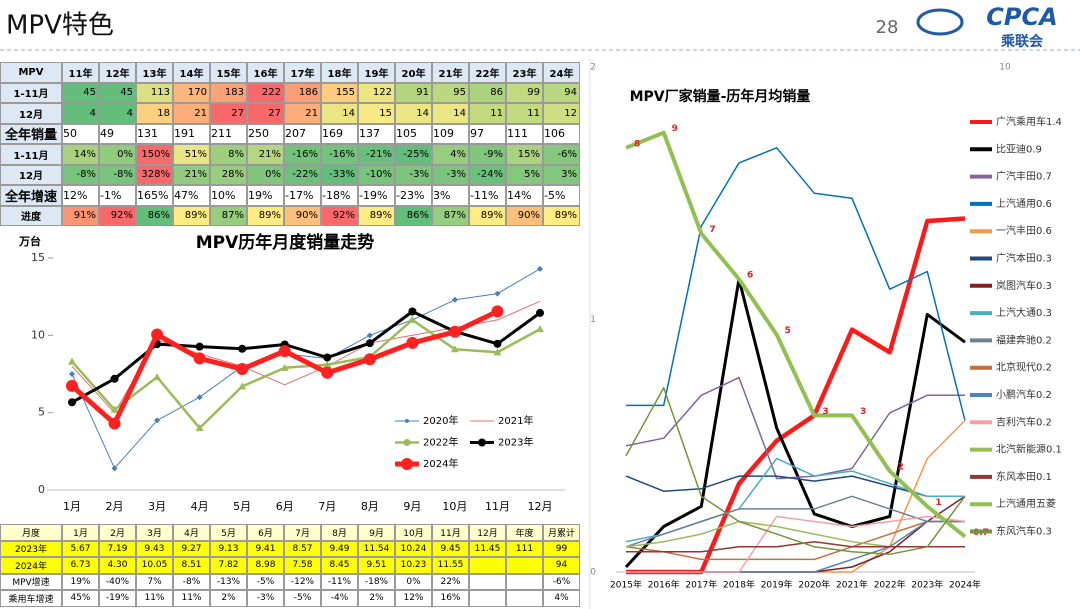 This screenshot has width=1080, height=609. What do you see at coordinates (1024, 339) in the screenshot?
I see `legend-label: 福建奔驰0.2` at bounding box center [1024, 339].